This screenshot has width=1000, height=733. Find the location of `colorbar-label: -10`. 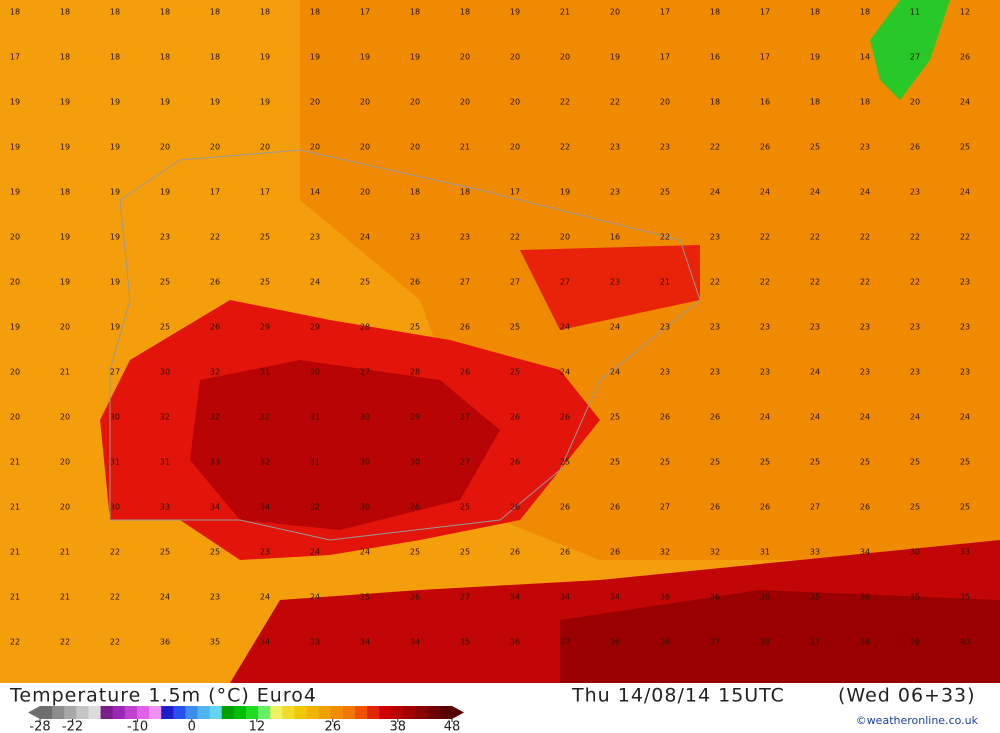

colorbar-label: -10 is located at coordinates (137, 726).